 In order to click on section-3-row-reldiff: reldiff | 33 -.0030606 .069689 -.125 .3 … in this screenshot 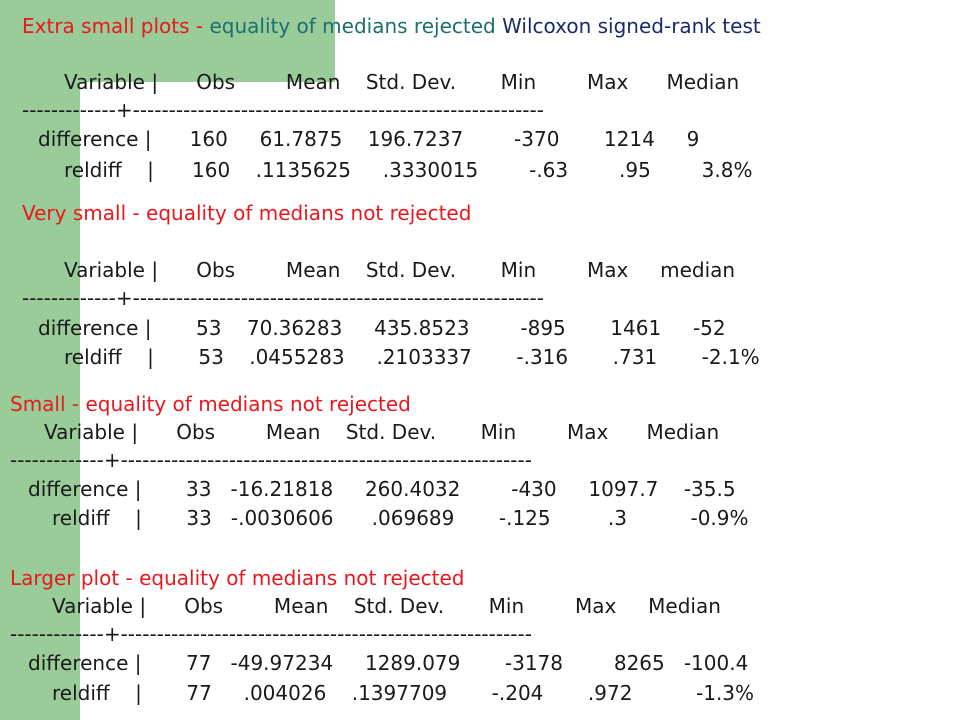, I will do `click(400, 518)`.